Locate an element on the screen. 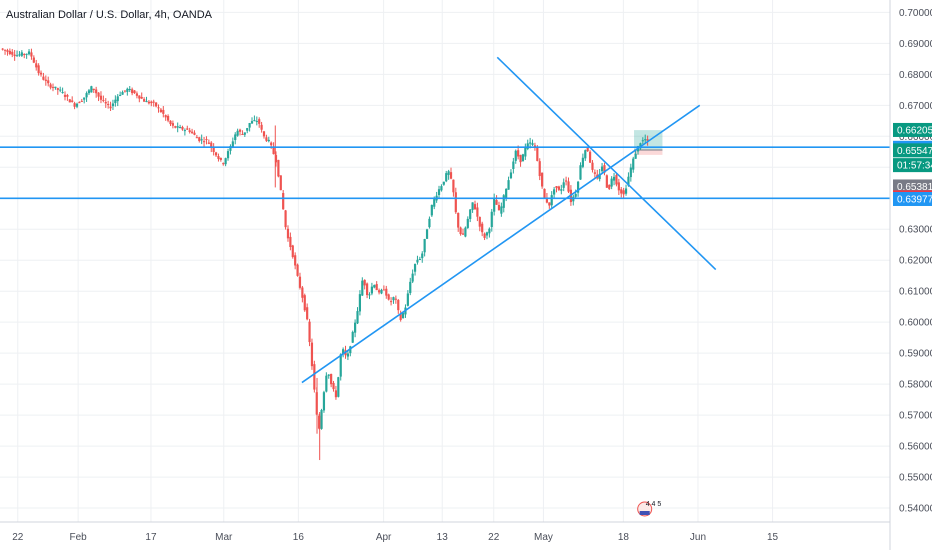  time-tick-label: 22 is located at coordinates (18, 537).